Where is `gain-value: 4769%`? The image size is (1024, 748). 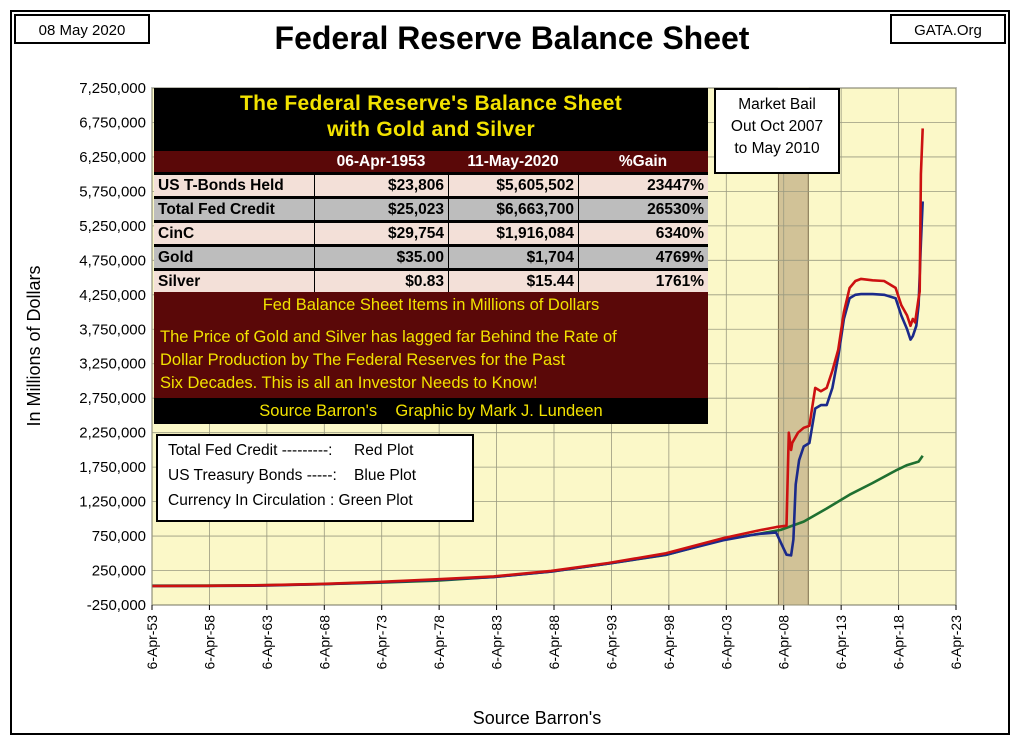
gain-value: 4769% is located at coordinates (643, 257).